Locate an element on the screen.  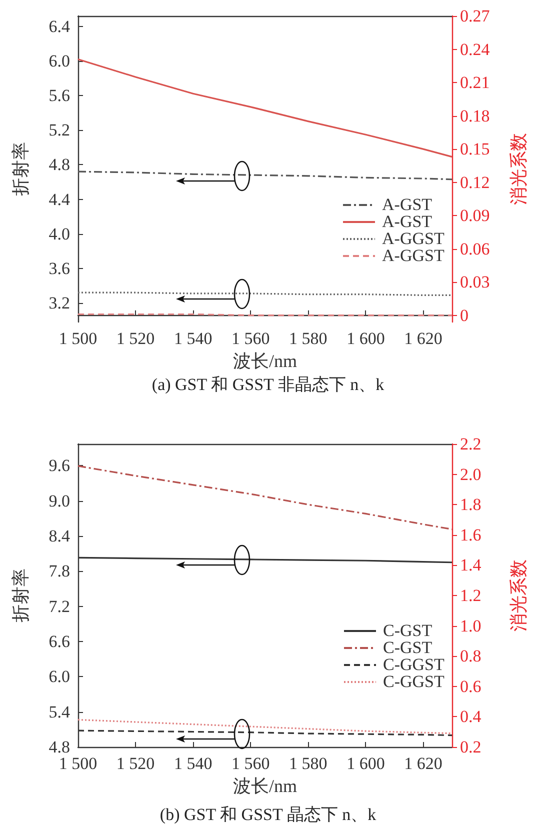
y2-tick-label: 0.21 is located at coordinates (475, 82).